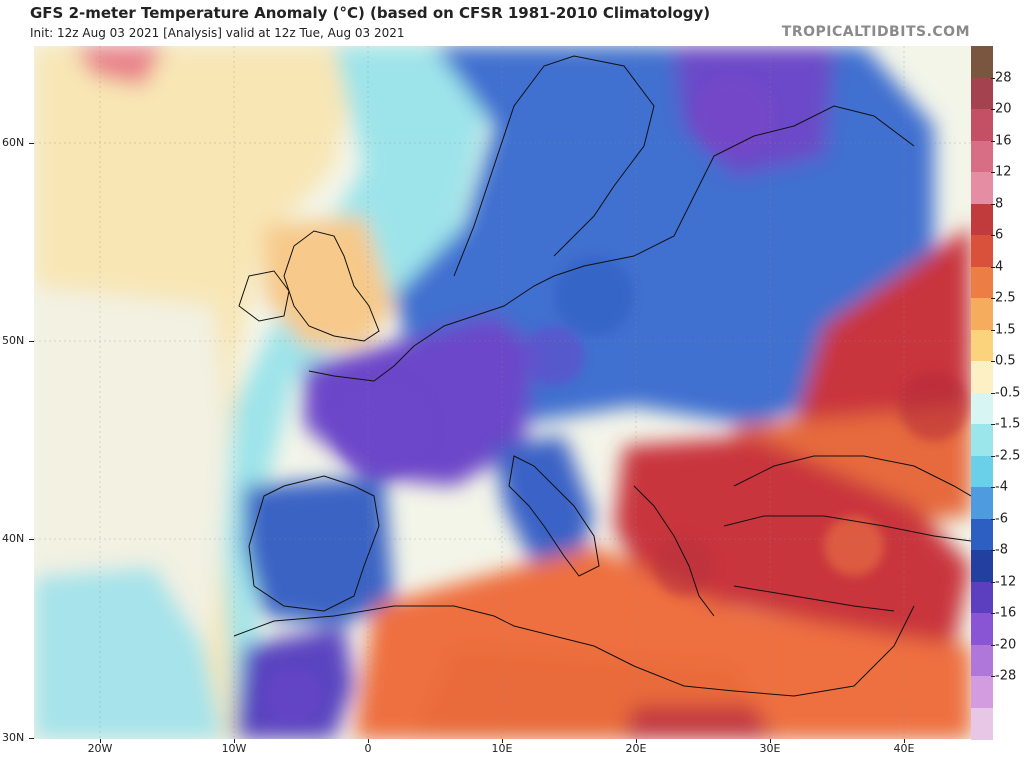  Describe the element at coordinates (1001, 518) in the screenshot. I see `colorbar-label: -6` at that location.